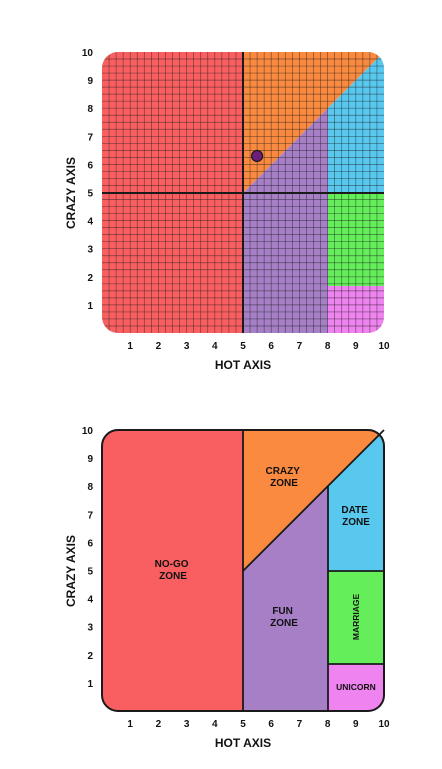  What do you see at coordinates (355, 516) in the screenshot?
I see `date-zone-label: DATE ZONE` at bounding box center [355, 516].